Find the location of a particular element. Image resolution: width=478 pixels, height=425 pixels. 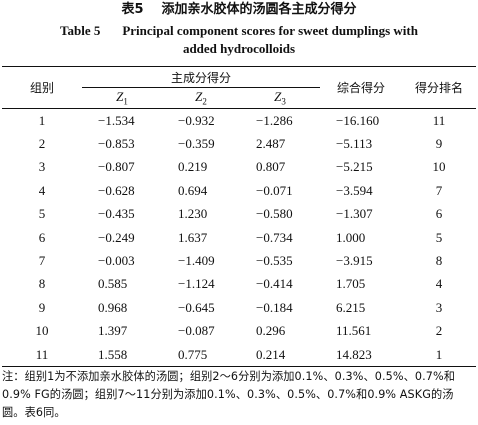

cell-z3: −0.580 is located at coordinates (274, 214).